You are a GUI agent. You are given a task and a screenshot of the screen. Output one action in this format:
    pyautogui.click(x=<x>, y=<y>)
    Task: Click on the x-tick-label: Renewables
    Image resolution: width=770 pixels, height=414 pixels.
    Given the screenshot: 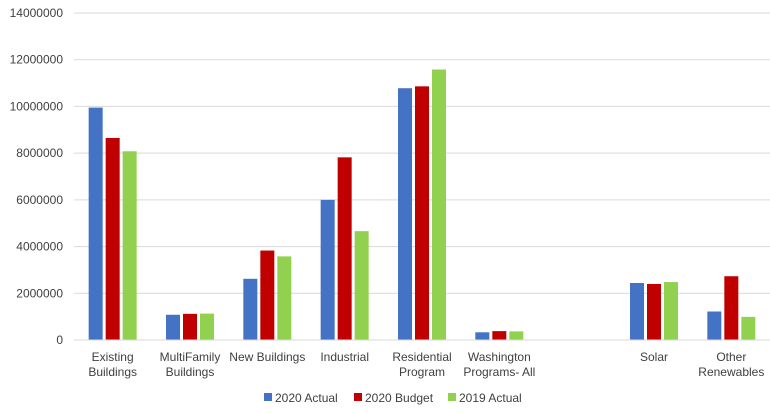 What is the action you would take?
    pyautogui.click(x=731, y=372)
    